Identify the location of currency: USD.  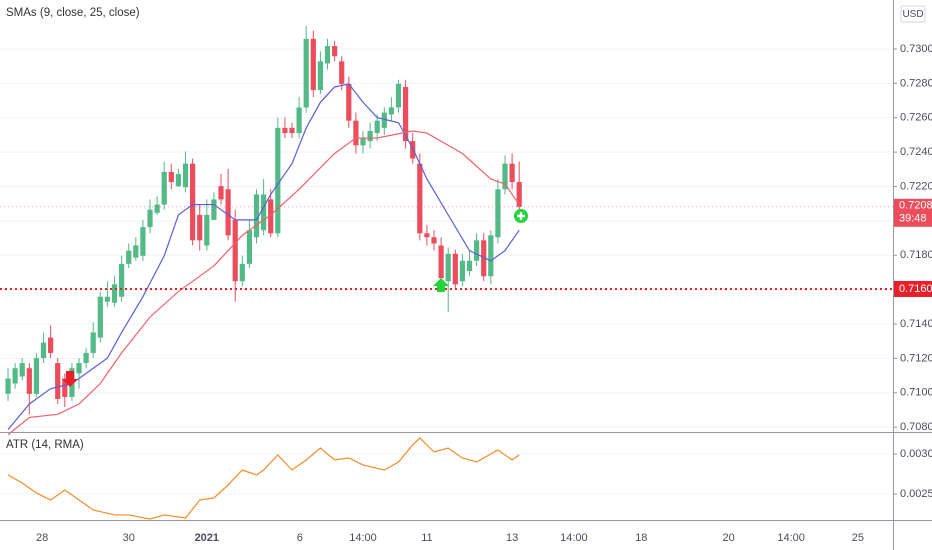
(912, 14).